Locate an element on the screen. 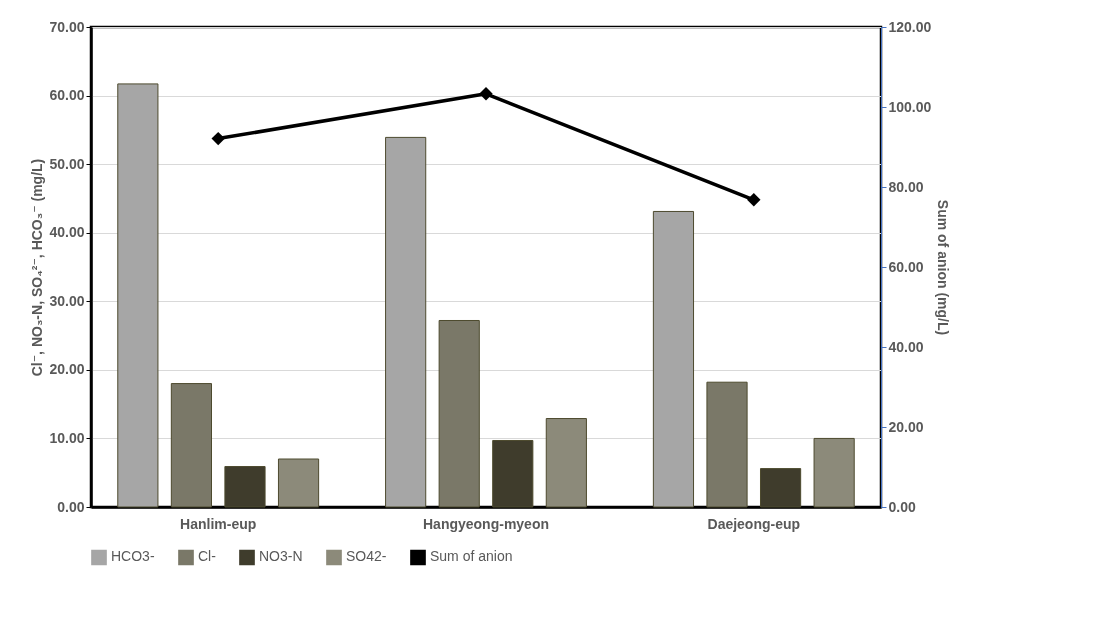  legend-label: HCO3- is located at coordinates (133, 556).